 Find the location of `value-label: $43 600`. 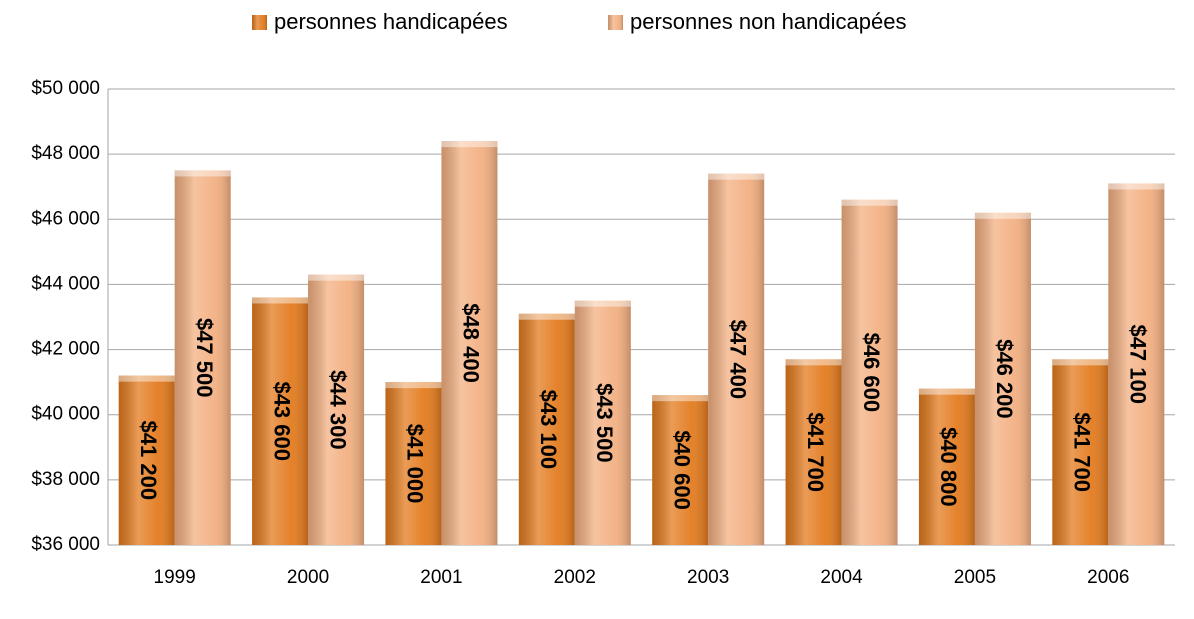

value-label: $43 600 is located at coordinates (281, 421).